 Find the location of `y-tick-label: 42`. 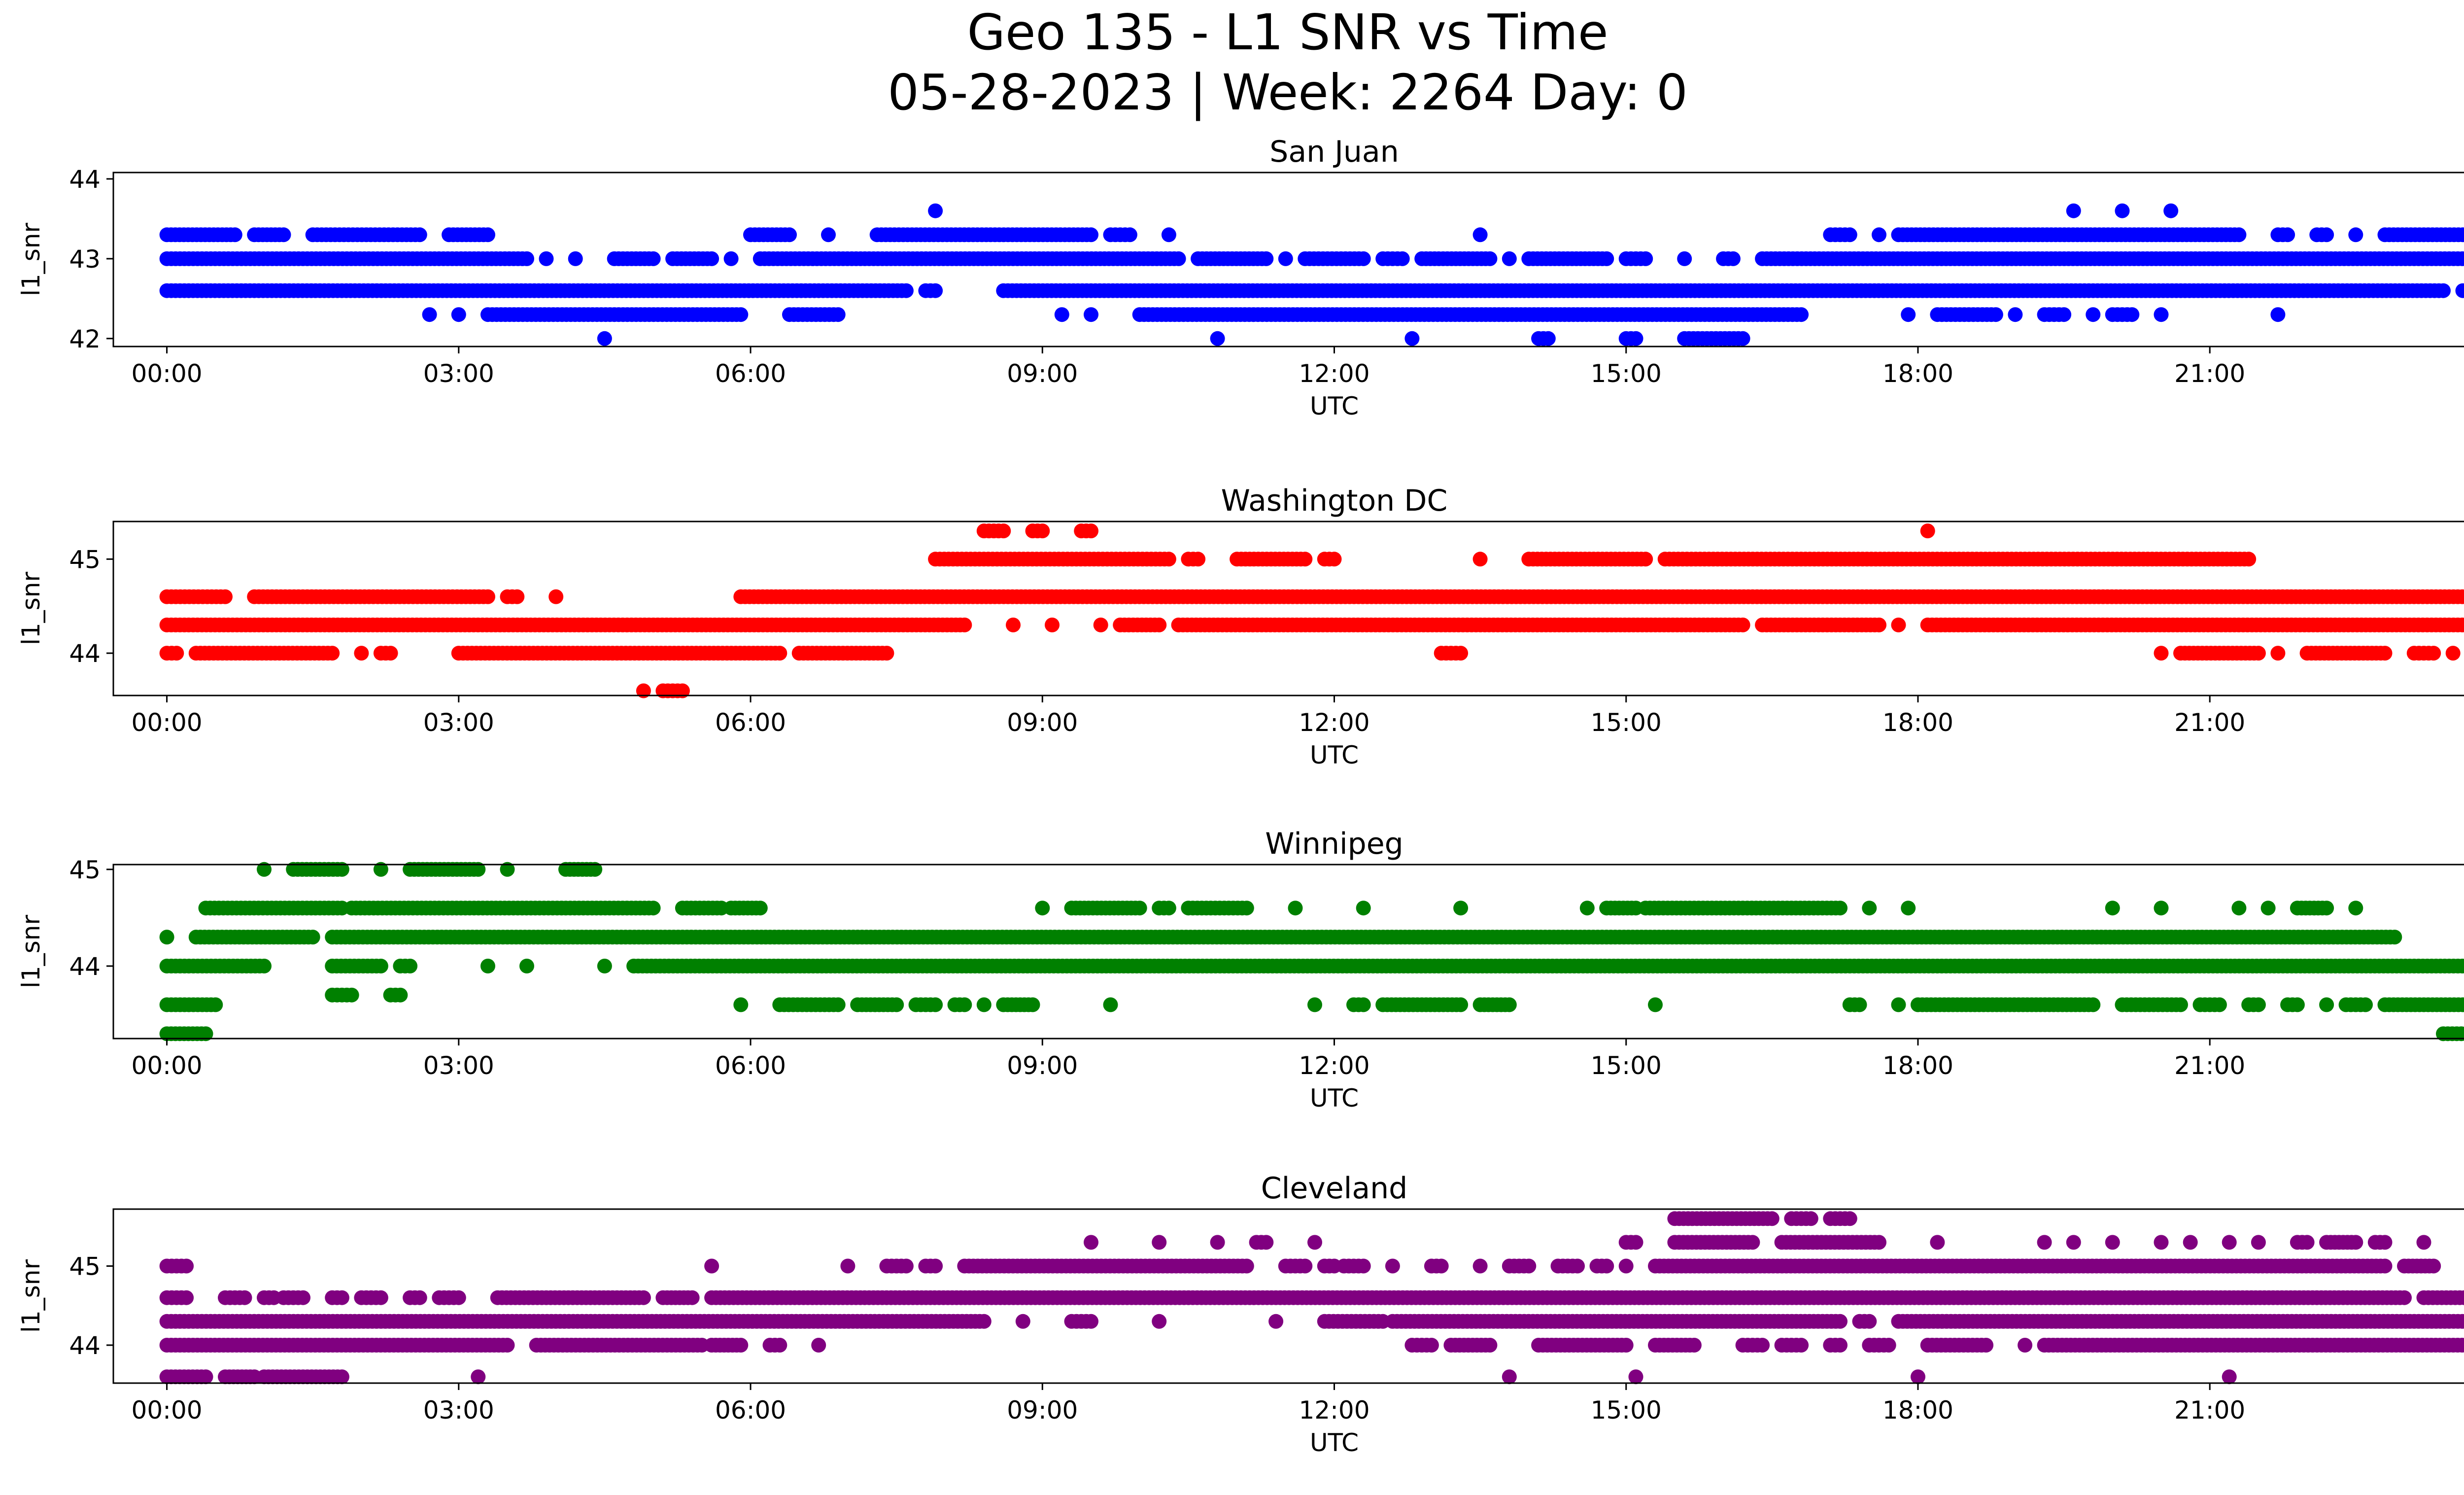

y-tick-label: 42 is located at coordinates (85, 339).